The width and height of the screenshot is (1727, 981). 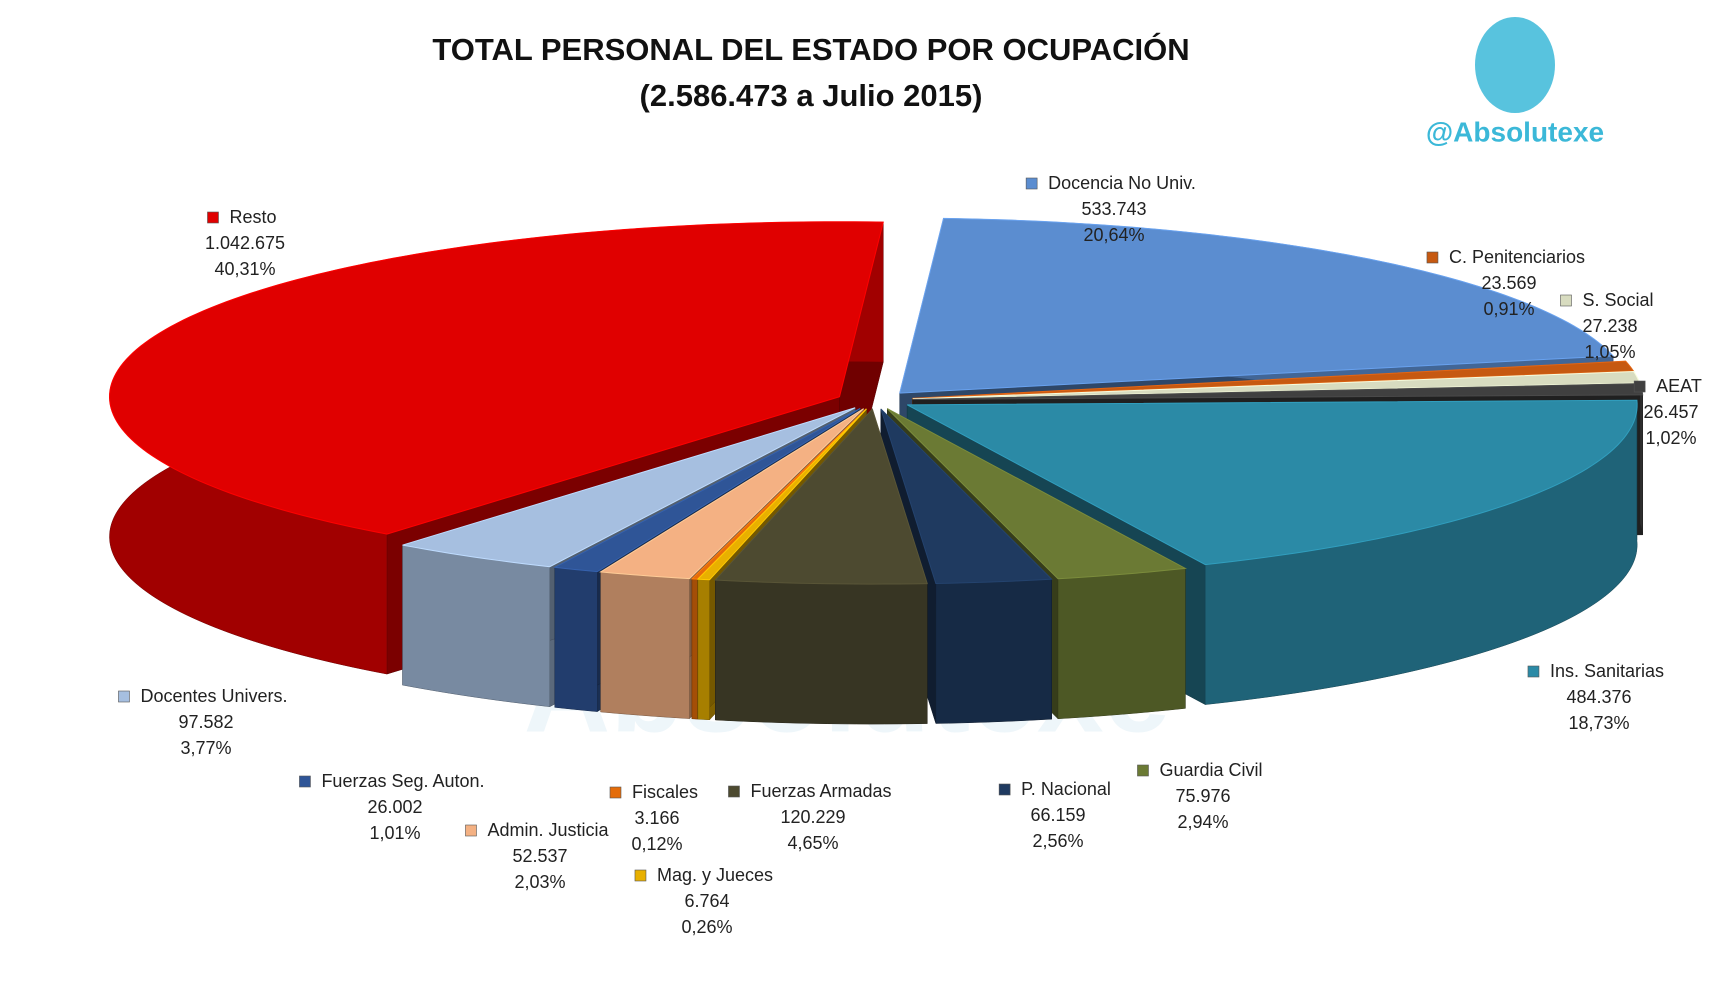 What do you see at coordinates (244, 269) in the screenshot?
I see `percent-label: 40,31%` at bounding box center [244, 269].